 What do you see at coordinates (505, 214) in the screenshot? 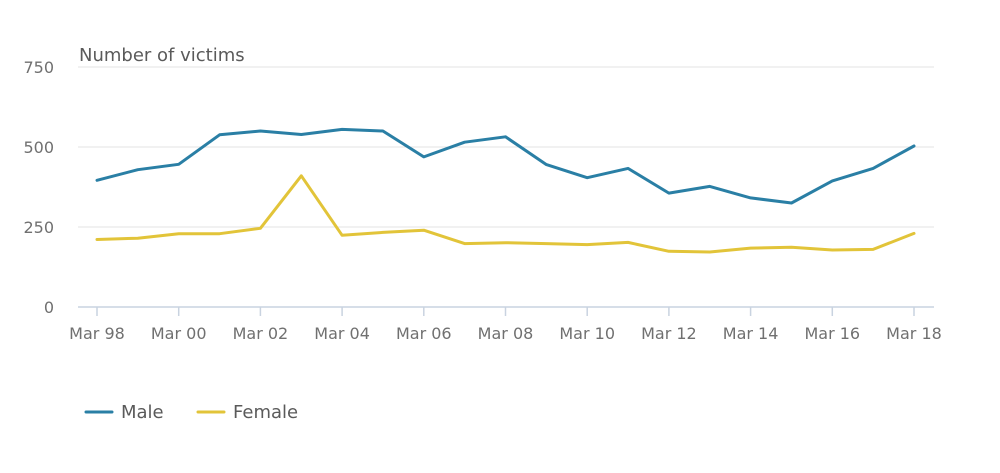
I see `series-line-female` at bounding box center [505, 214].